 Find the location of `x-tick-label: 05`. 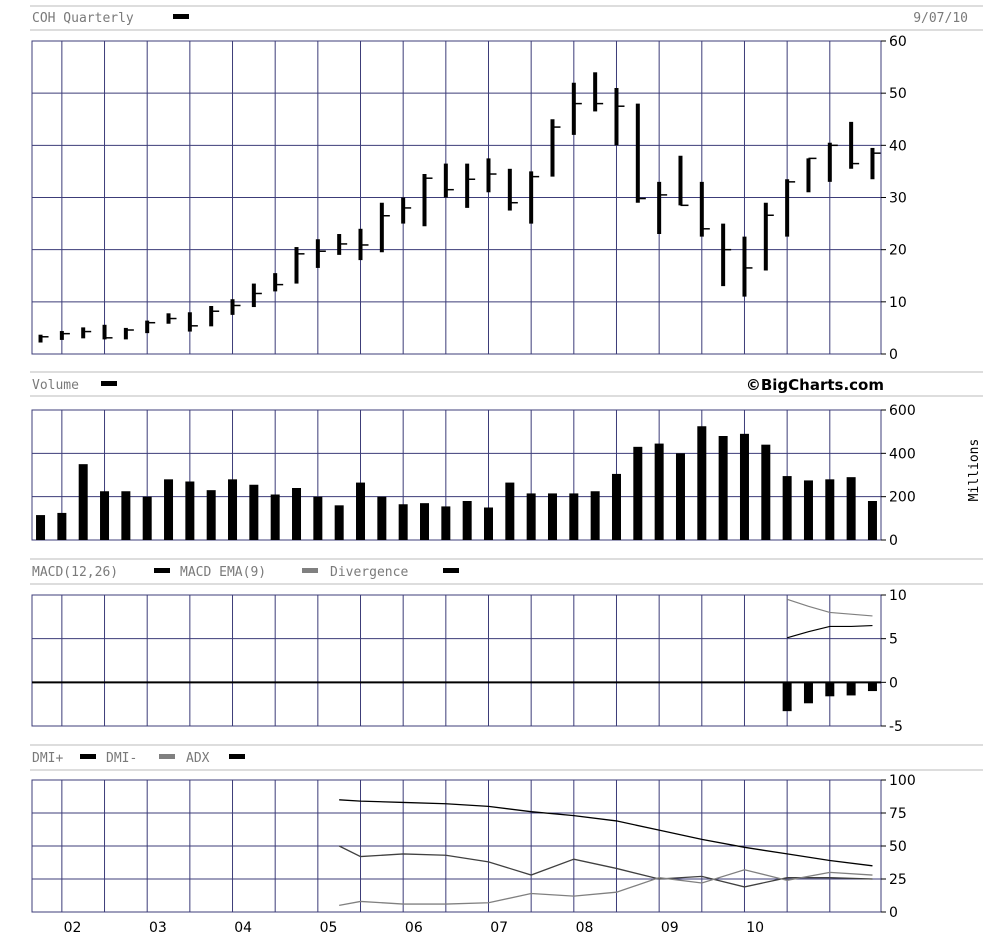

x-tick-label: 05 is located at coordinates (329, 928).